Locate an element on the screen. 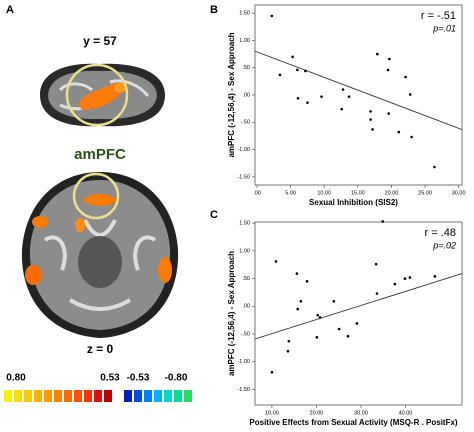 The width and height of the screenshot is (474, 432). x-tick-label: 5.00 is located at coordinates (290, 193).